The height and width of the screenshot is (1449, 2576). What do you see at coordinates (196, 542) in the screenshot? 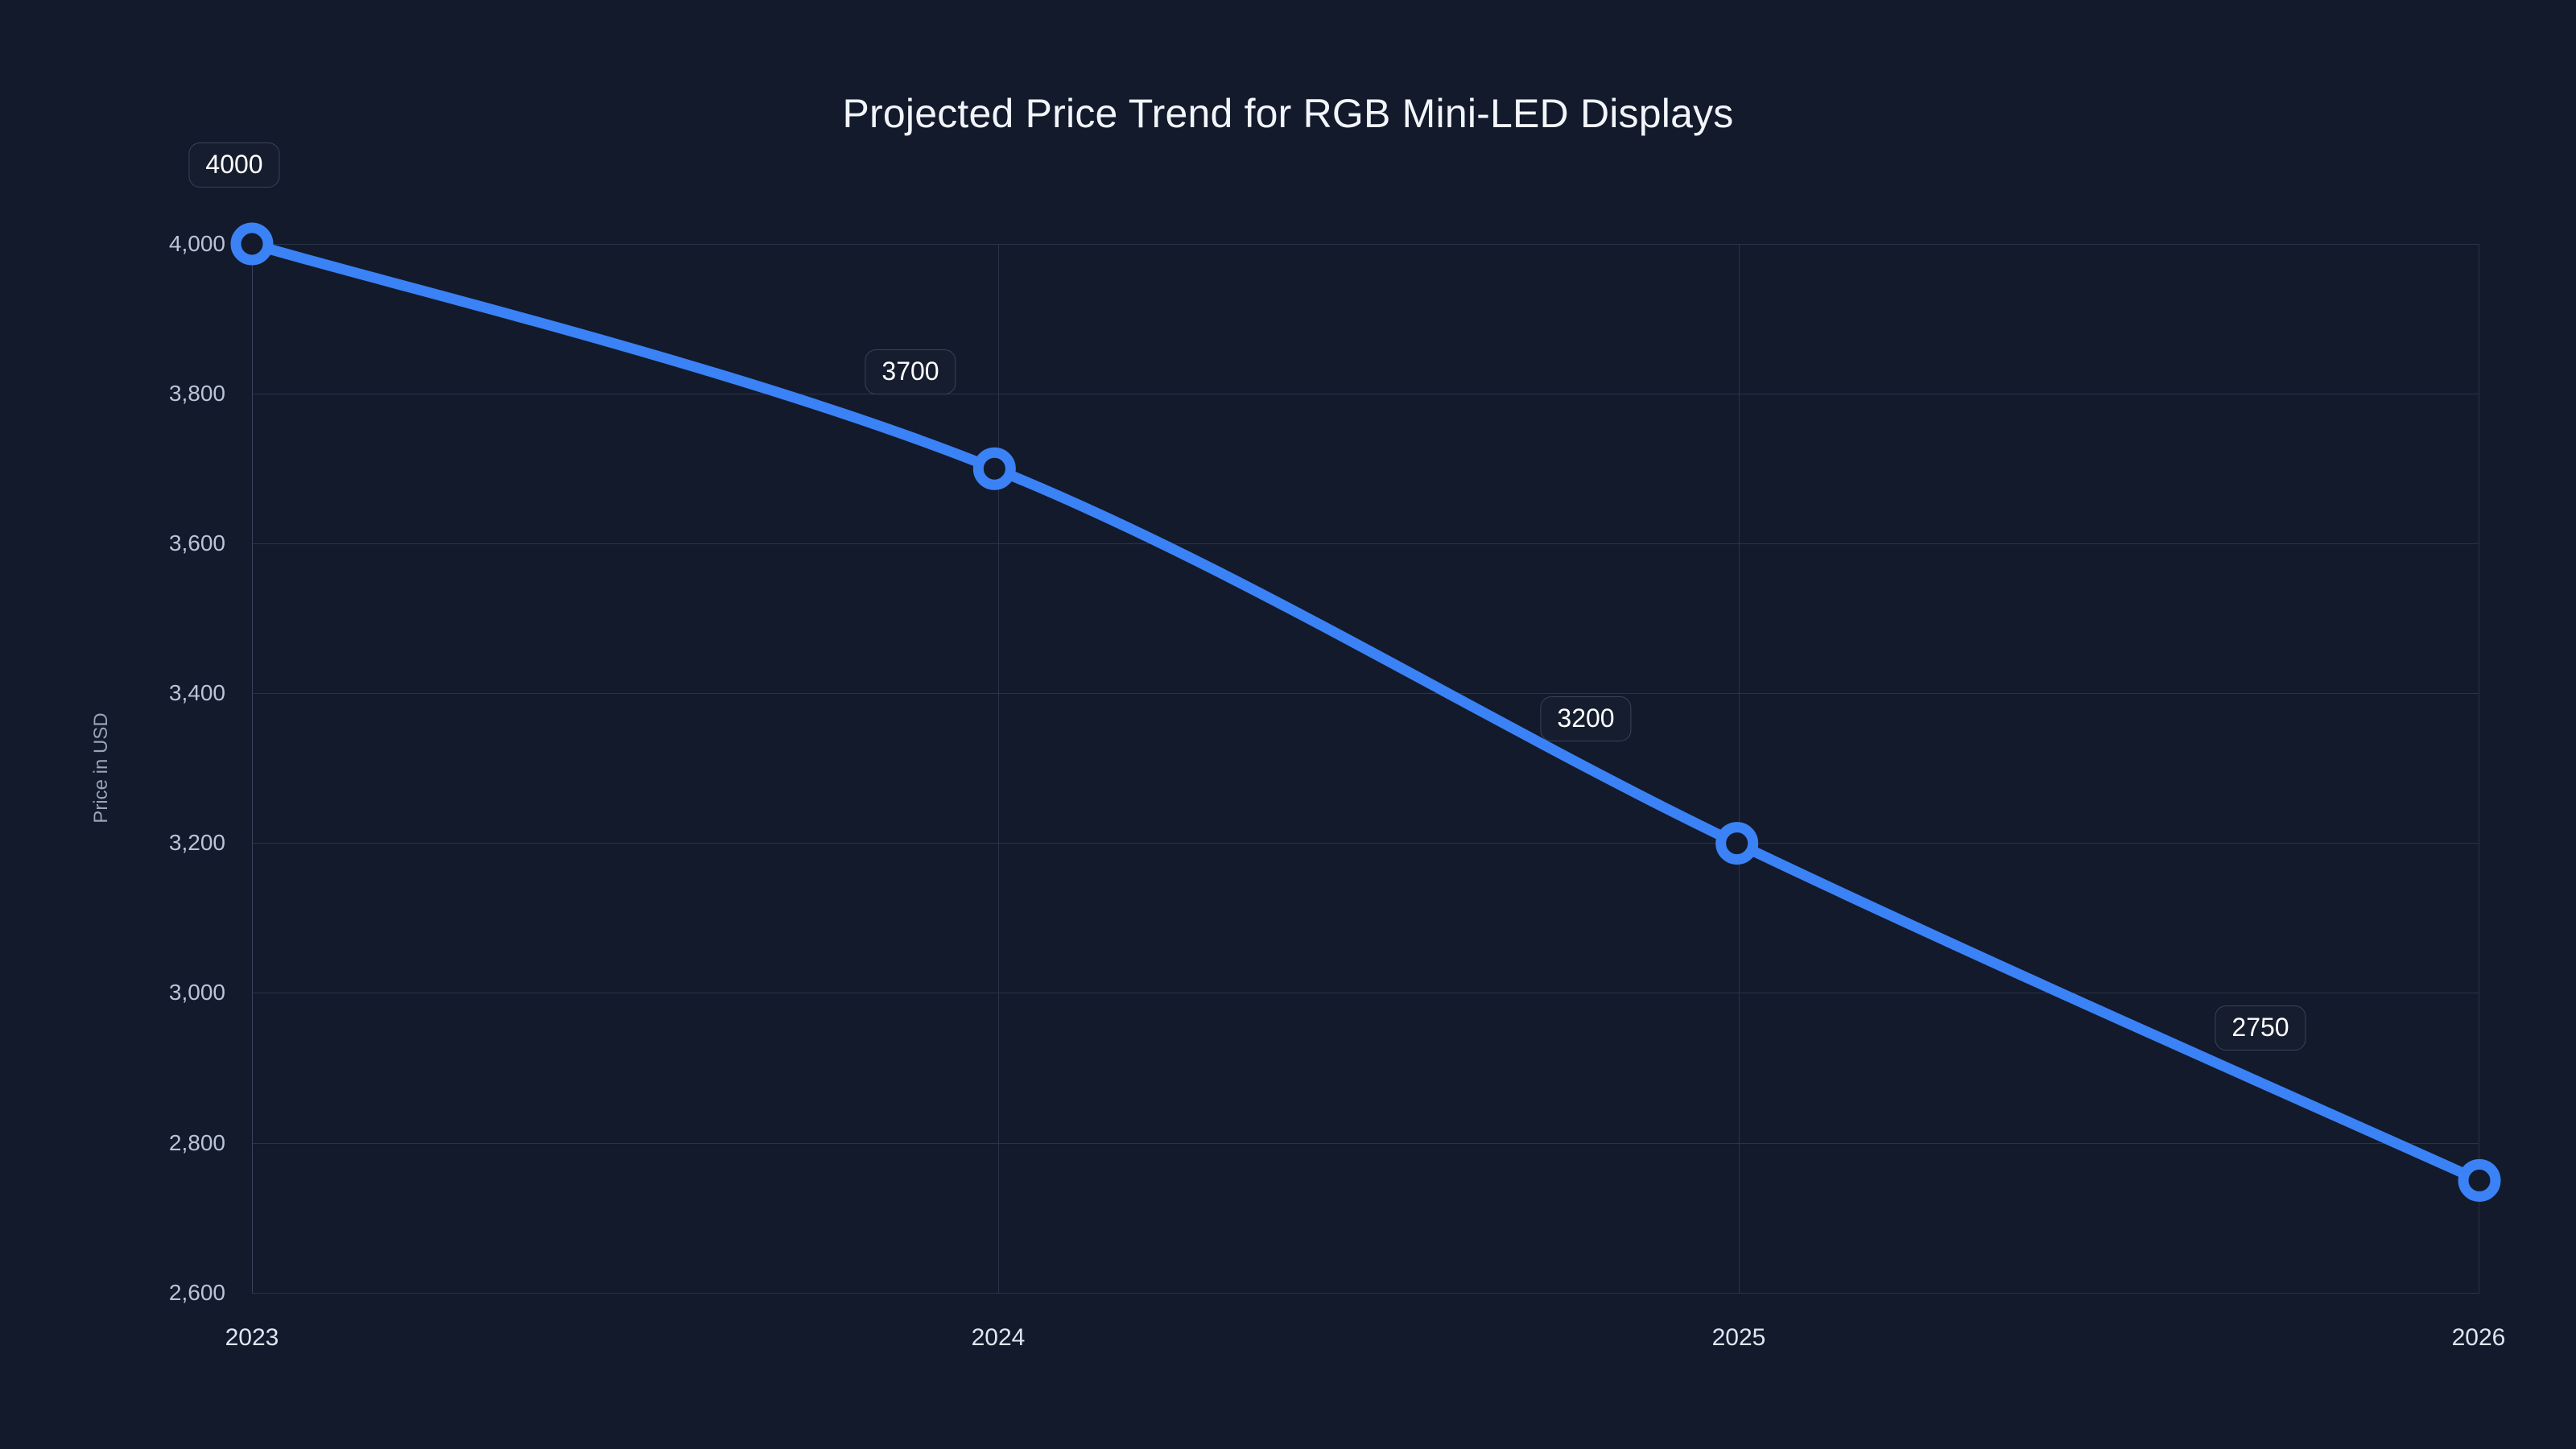
I see `y-tick-label: 3,600` at bounding box center [196, 542].